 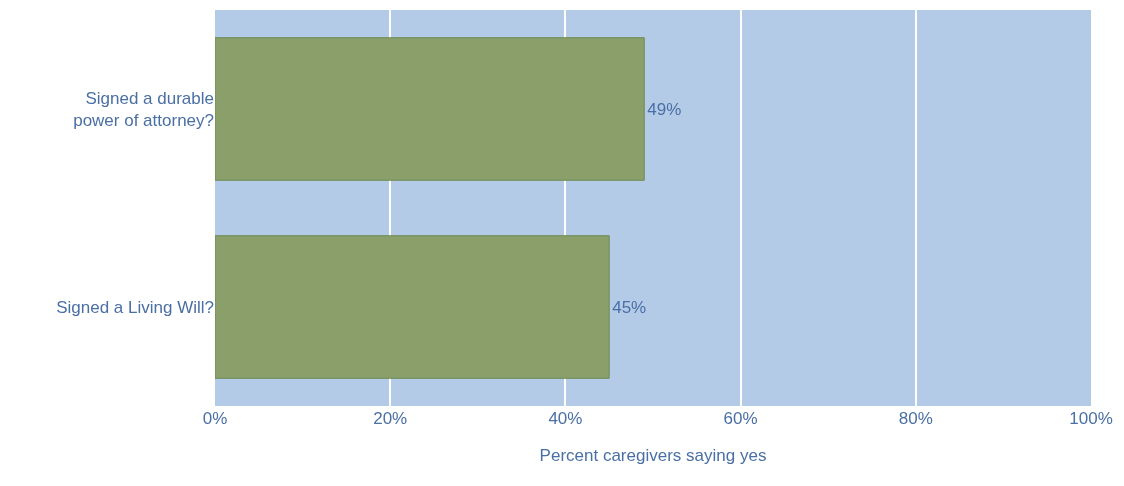 What do you see at coordinates (565, 418) in the screenshot?
I see `x-tick-label: 40%` at bounding box center [565, 418].